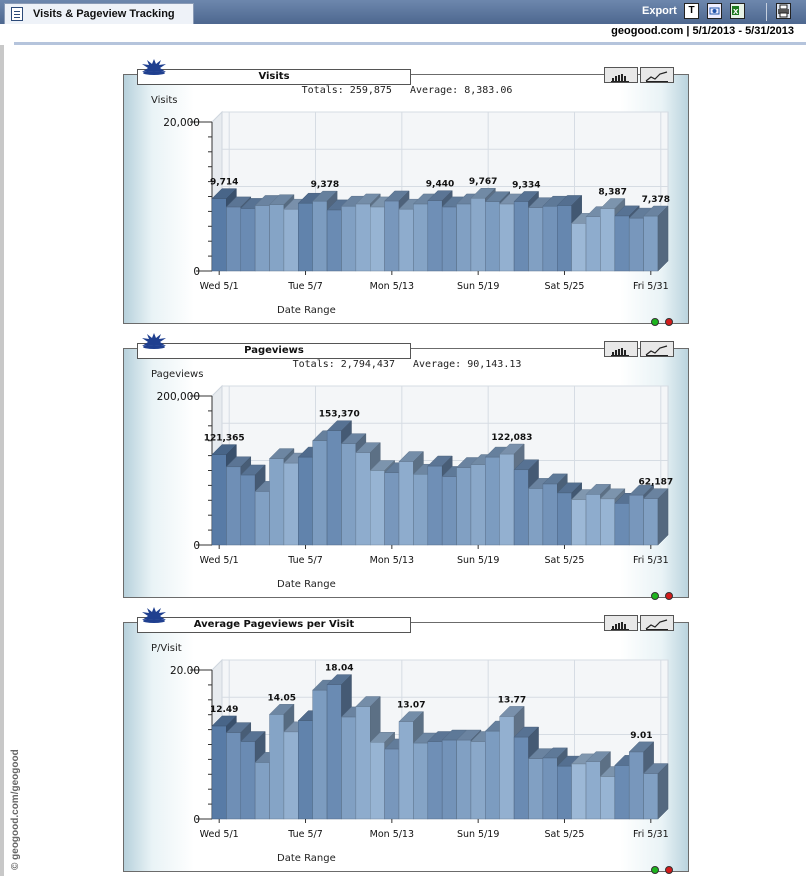 This screenshot has width=806, height=876. What do you see at coordinates (306, 858) in the screenshot?
I see `x-axis-title: Date Range` at bounding box center [306, 858].